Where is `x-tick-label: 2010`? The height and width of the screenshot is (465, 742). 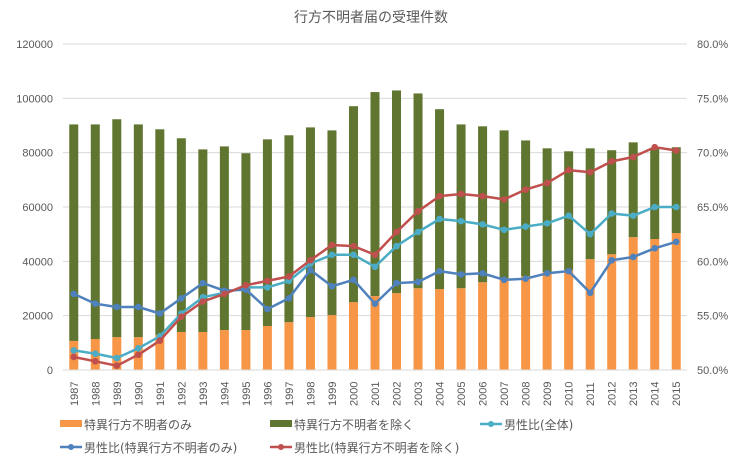
x-tick-label: 2010 is located at coordinates (570, 394).